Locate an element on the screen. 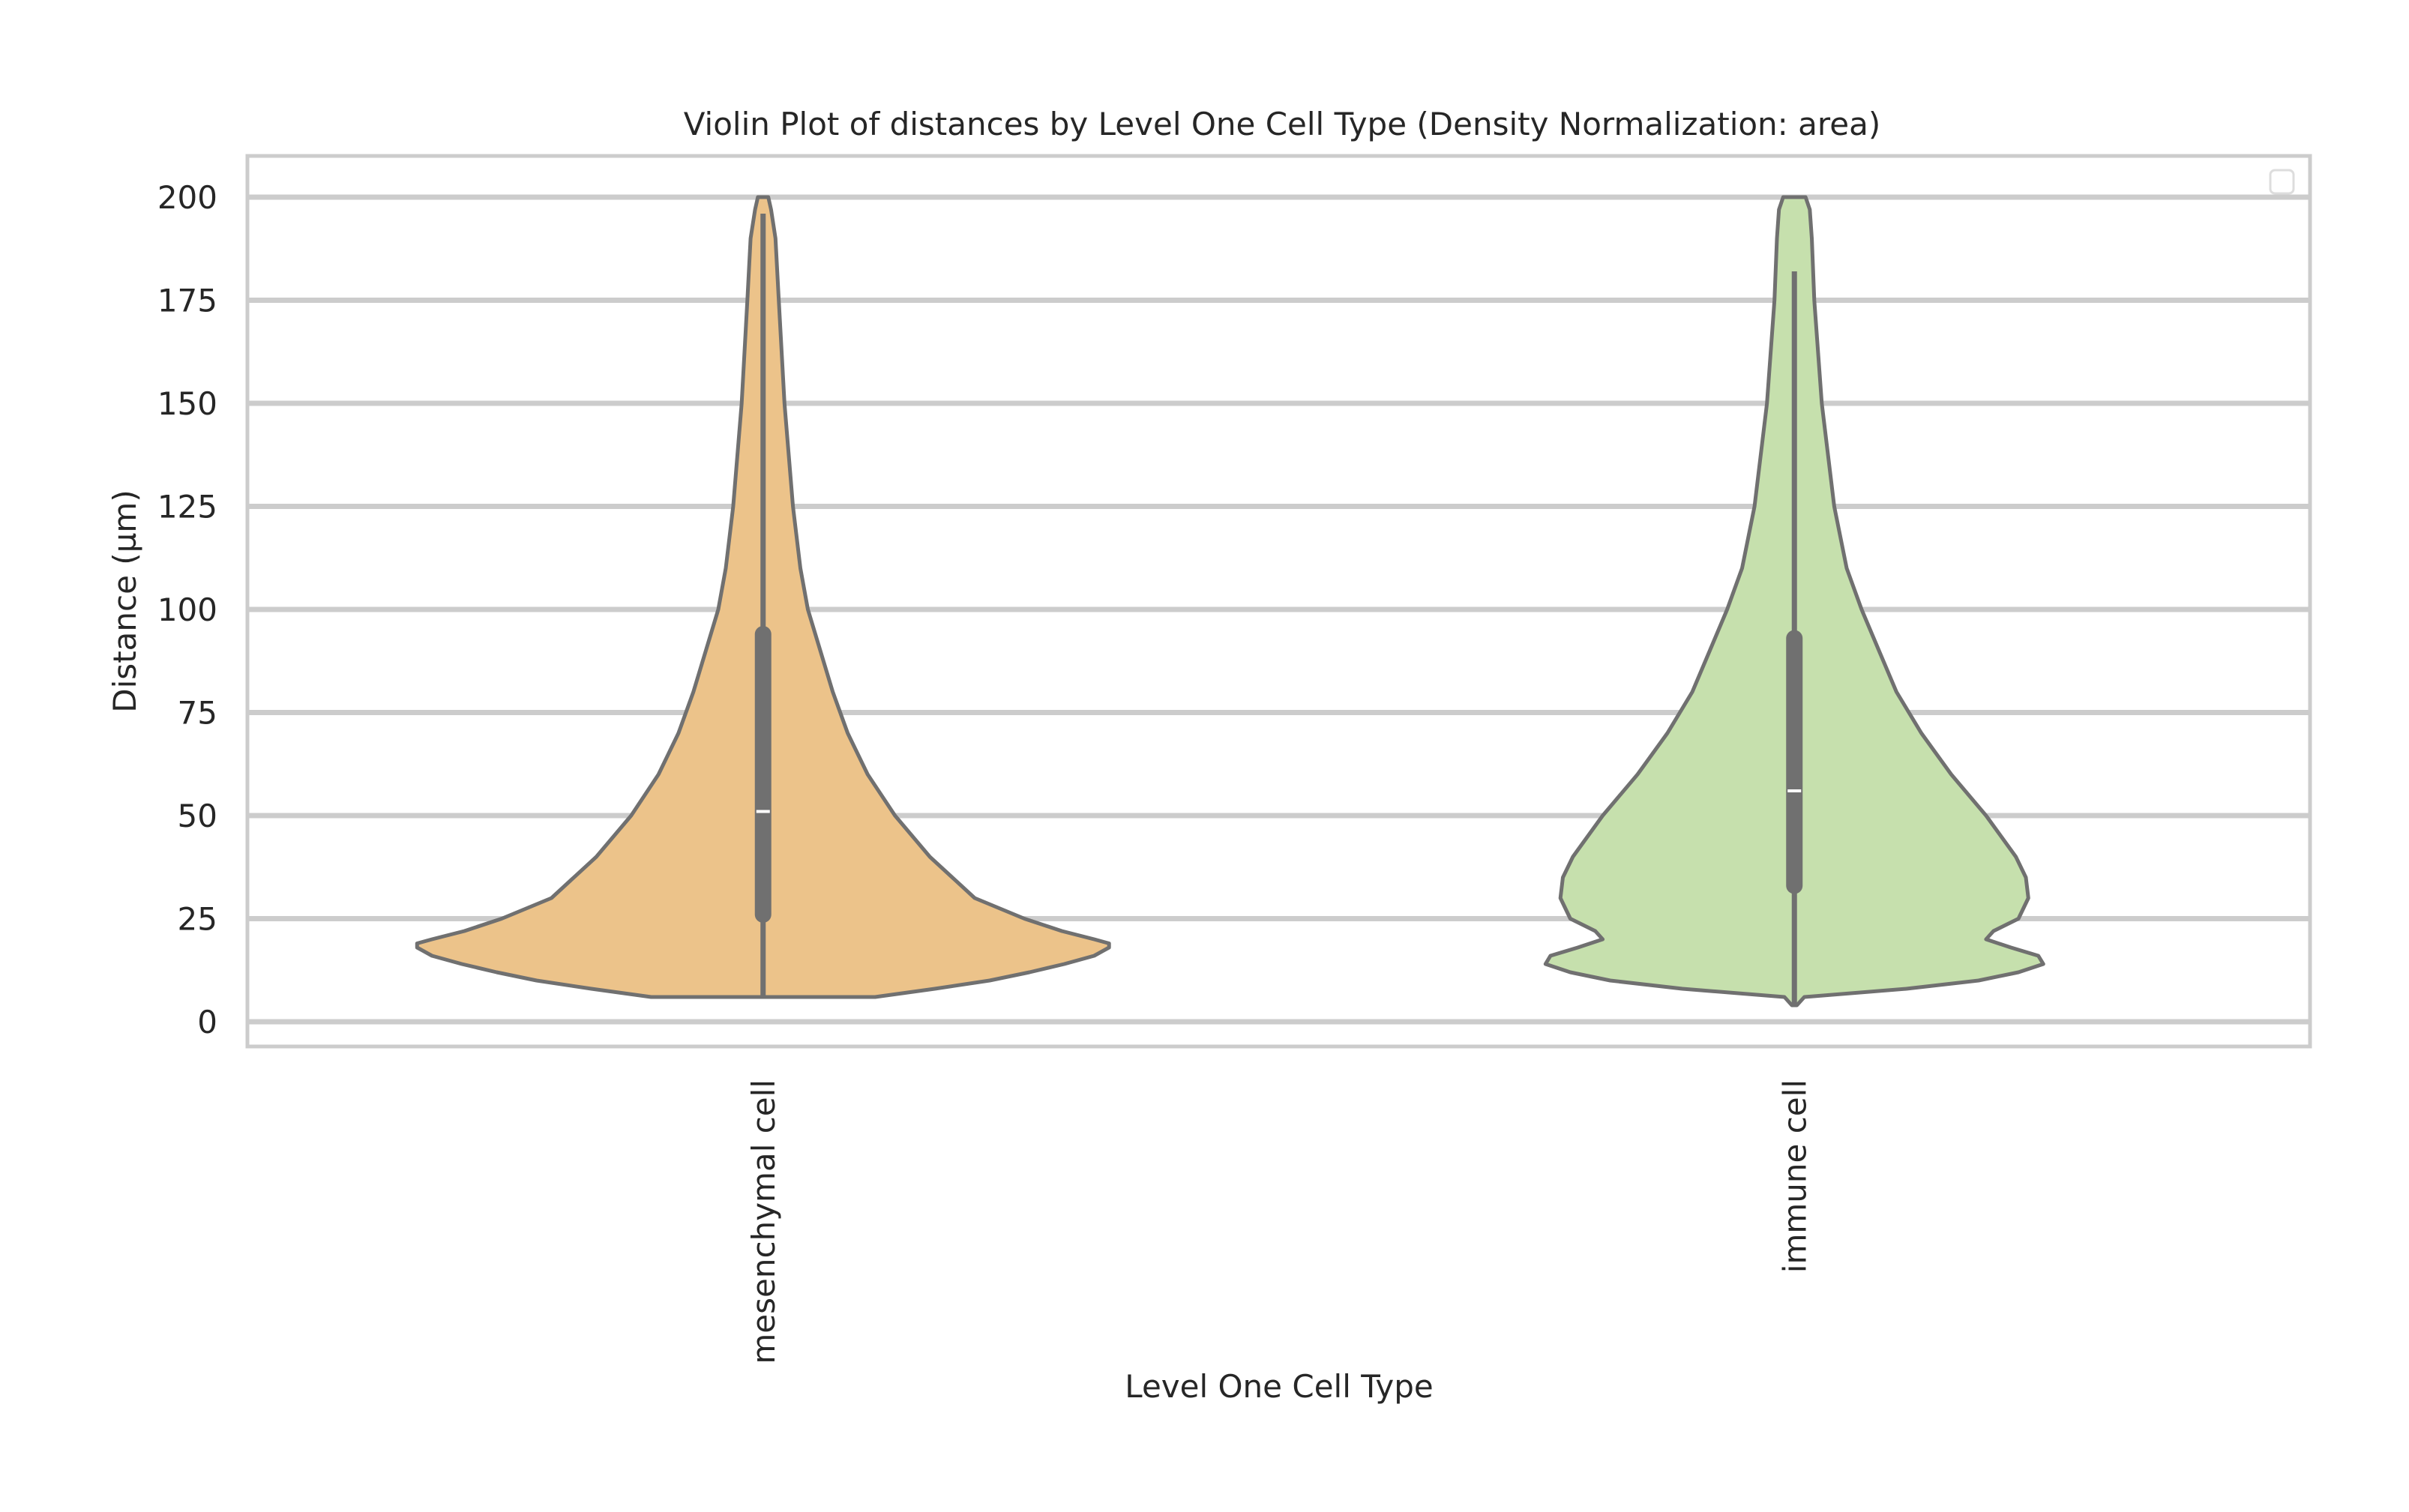 The width and height of the screenshot is (2409, 1512). x-tick-label: mesenchymal cell is located at coordinates (763, 1221).